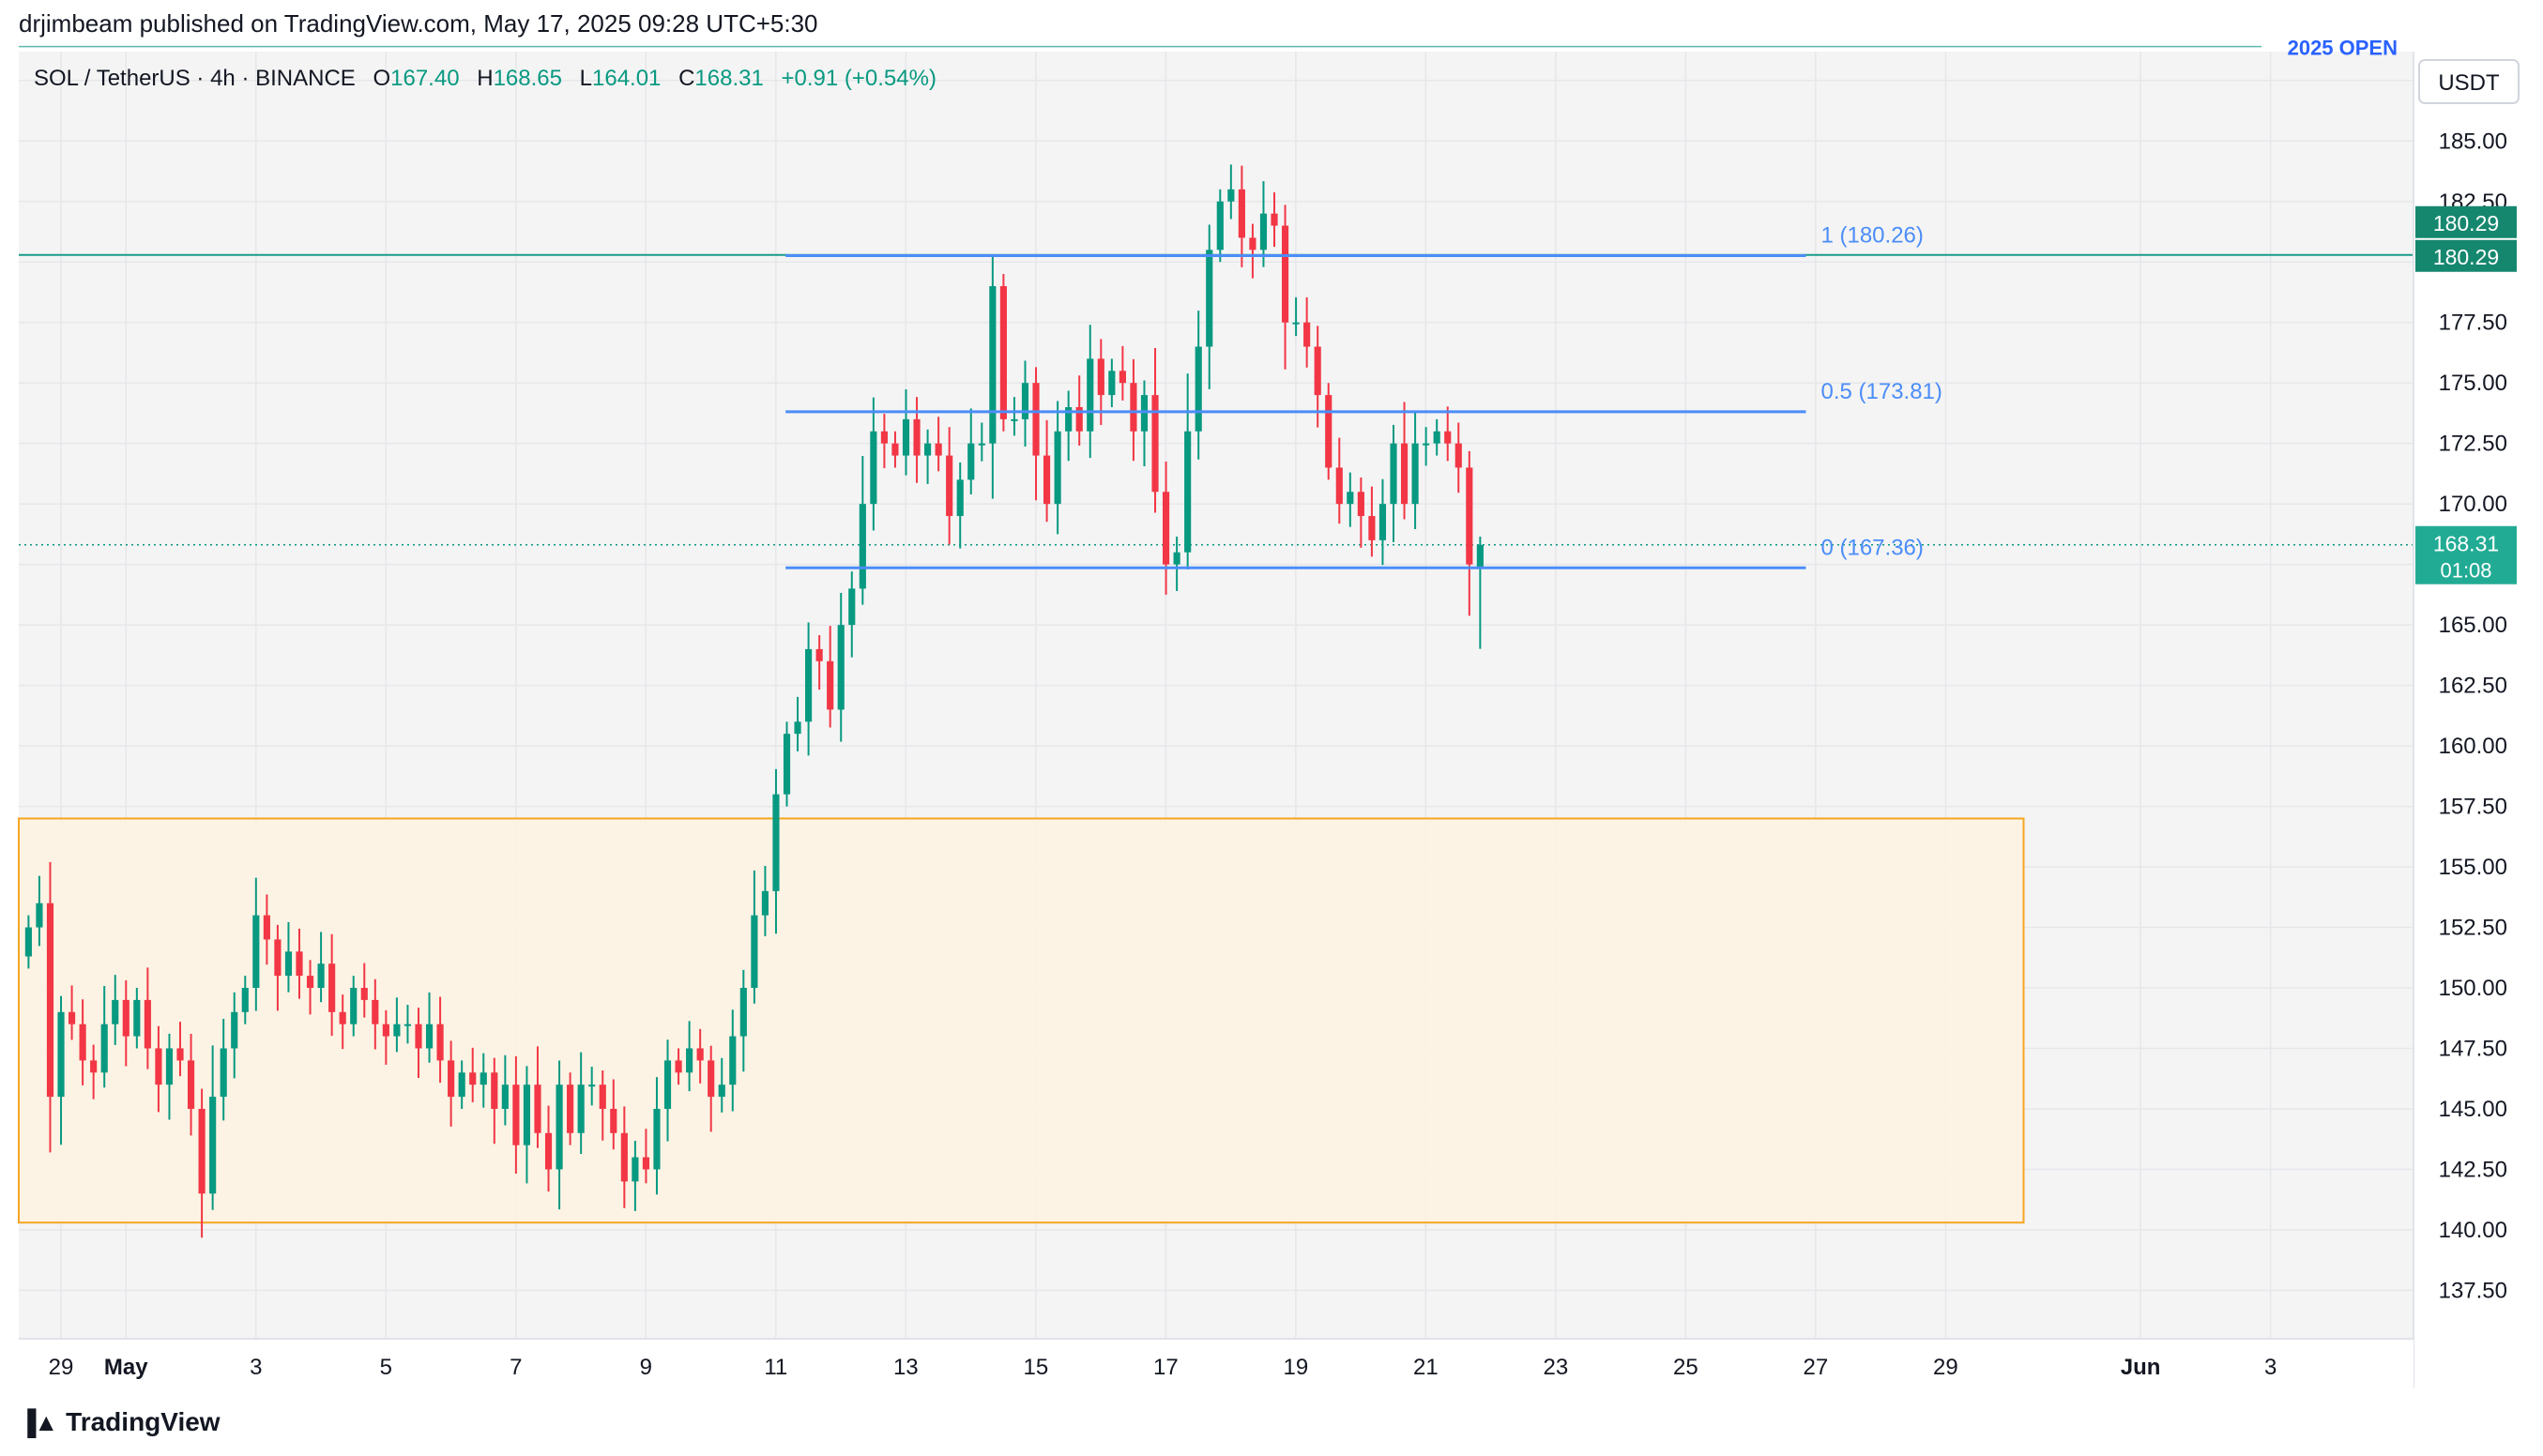  I want to click on fib-retracement: 1 (180.26) 0.5 (173.81) 0 (167.36), so click(1363, 396).